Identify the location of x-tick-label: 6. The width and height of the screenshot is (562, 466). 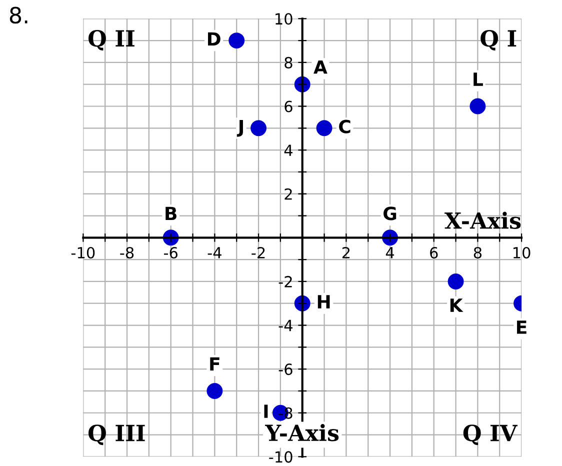
(434, 252).